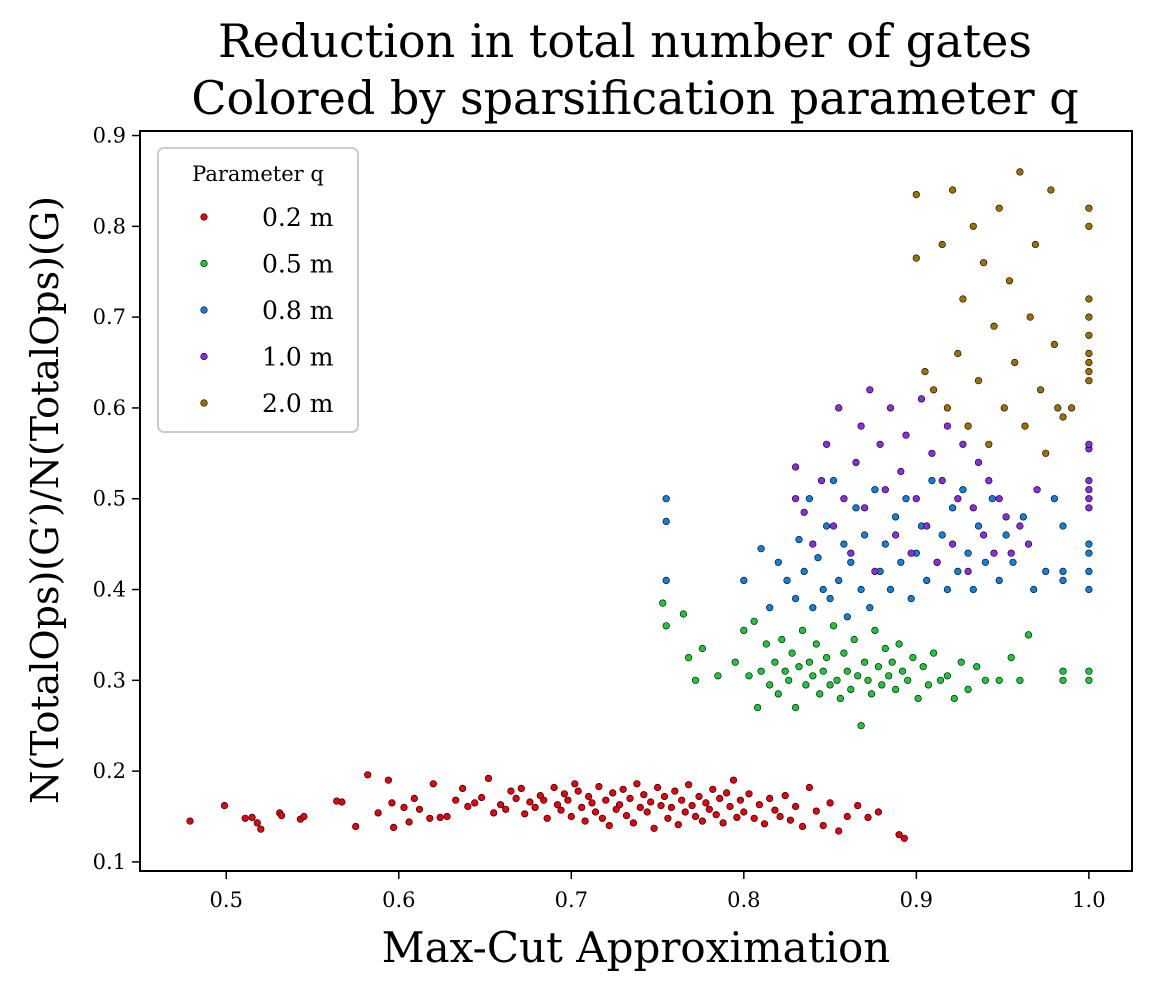  What do you see at coordinates (258, 174) in the screenshot?
I see `legend-title: Parameter q` at bounding box center [258, 174].